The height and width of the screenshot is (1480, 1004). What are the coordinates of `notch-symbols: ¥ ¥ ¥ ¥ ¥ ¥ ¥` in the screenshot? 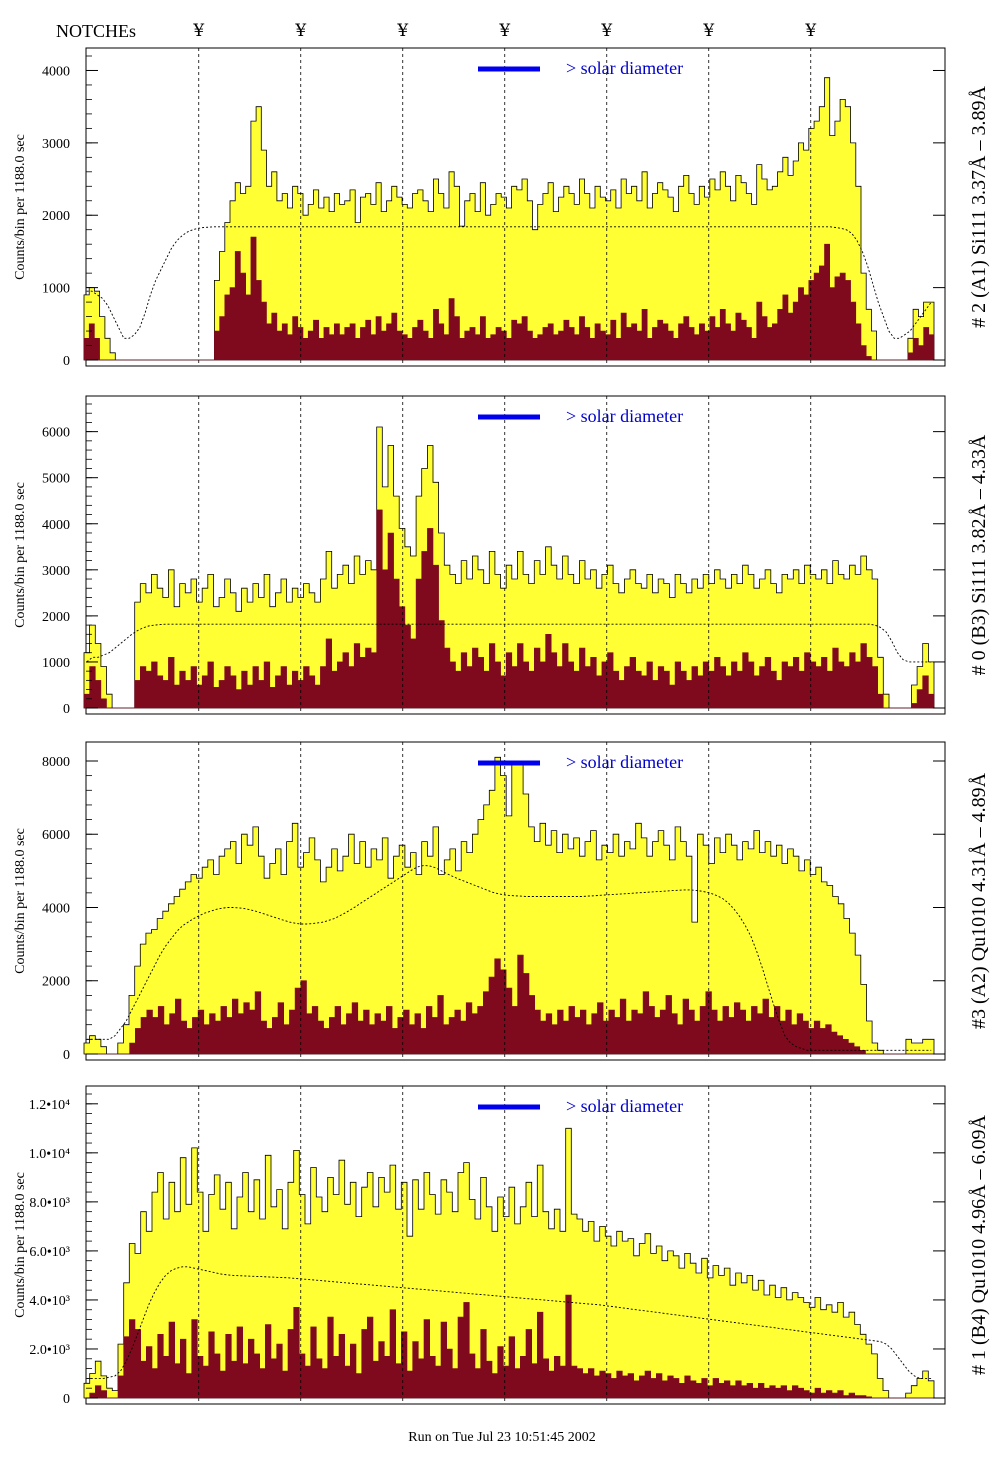 It's located at (504, 31).